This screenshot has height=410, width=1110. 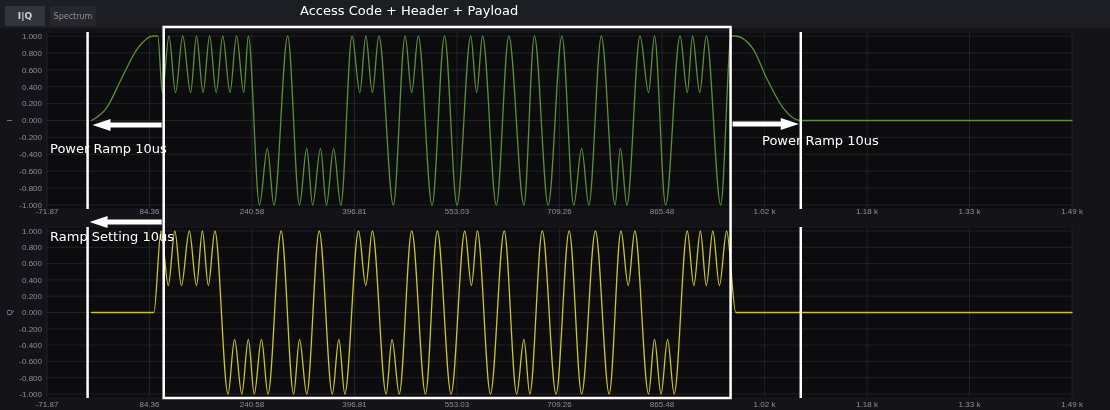 What do you see at coordinates (820, 140) in the screenshot?
I see `annotation: Power Ramp 10us` at bounding box center [820, 140].